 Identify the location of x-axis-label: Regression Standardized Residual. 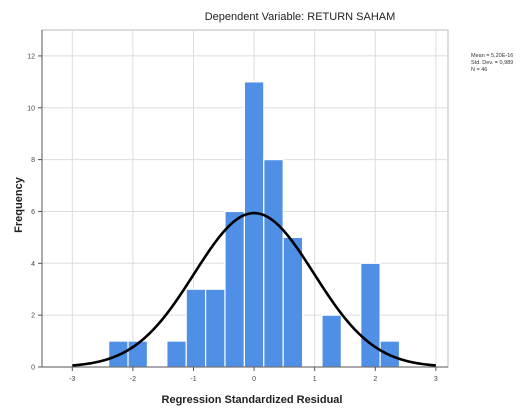
(252, 400).